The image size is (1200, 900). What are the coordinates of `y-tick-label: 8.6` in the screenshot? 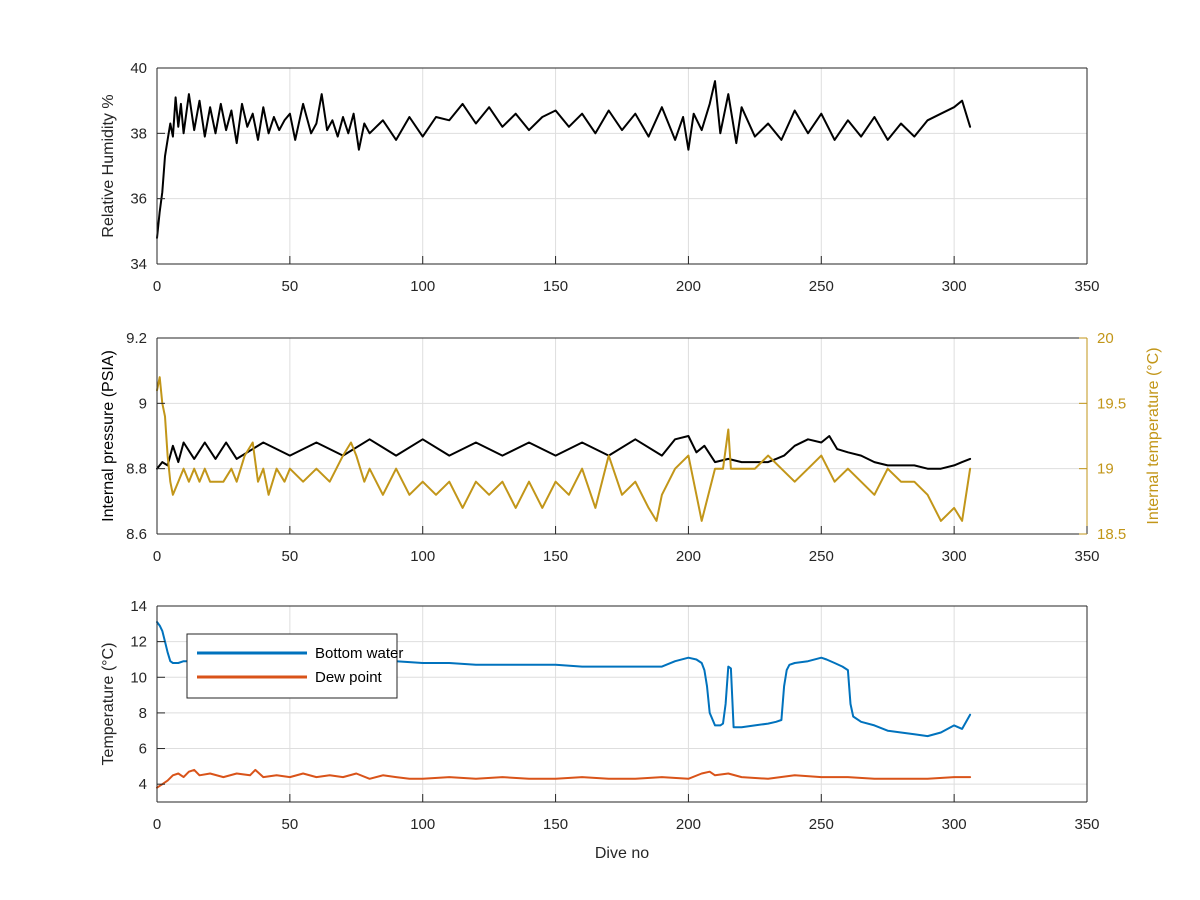 It's located at (136, 534).